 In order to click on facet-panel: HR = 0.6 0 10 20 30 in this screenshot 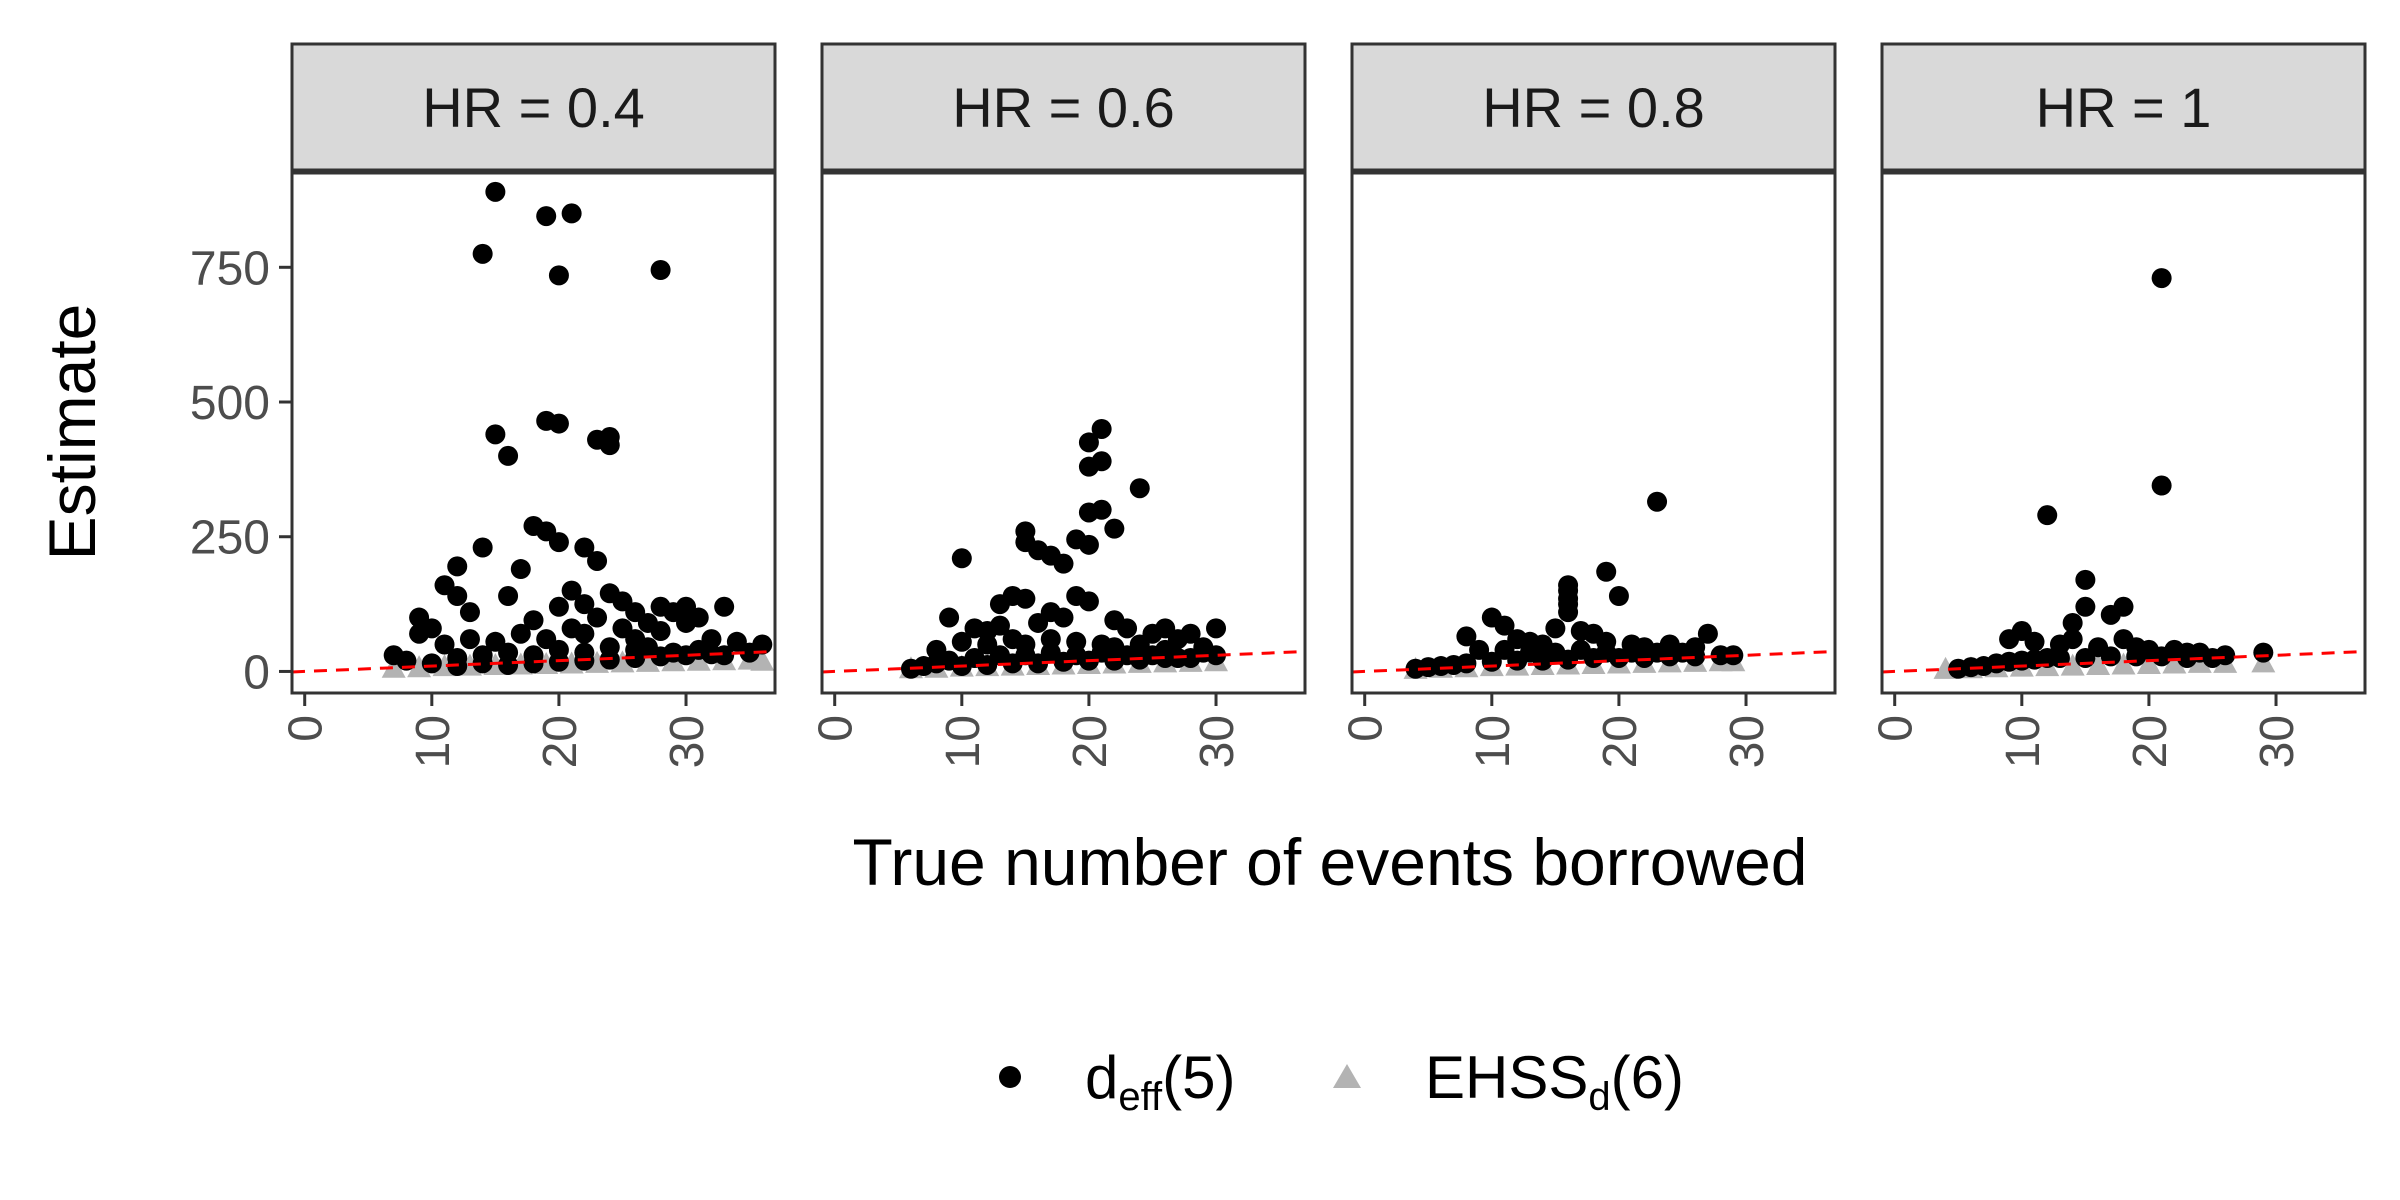, I will do `click(1058, 405)`.